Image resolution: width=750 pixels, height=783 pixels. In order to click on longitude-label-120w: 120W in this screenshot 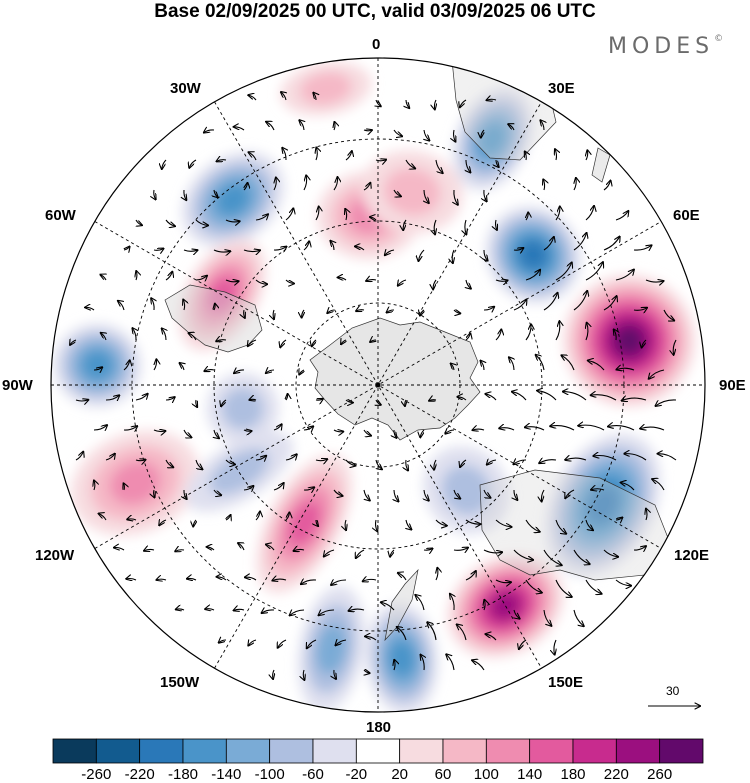, I will do `click(55, 555)`.